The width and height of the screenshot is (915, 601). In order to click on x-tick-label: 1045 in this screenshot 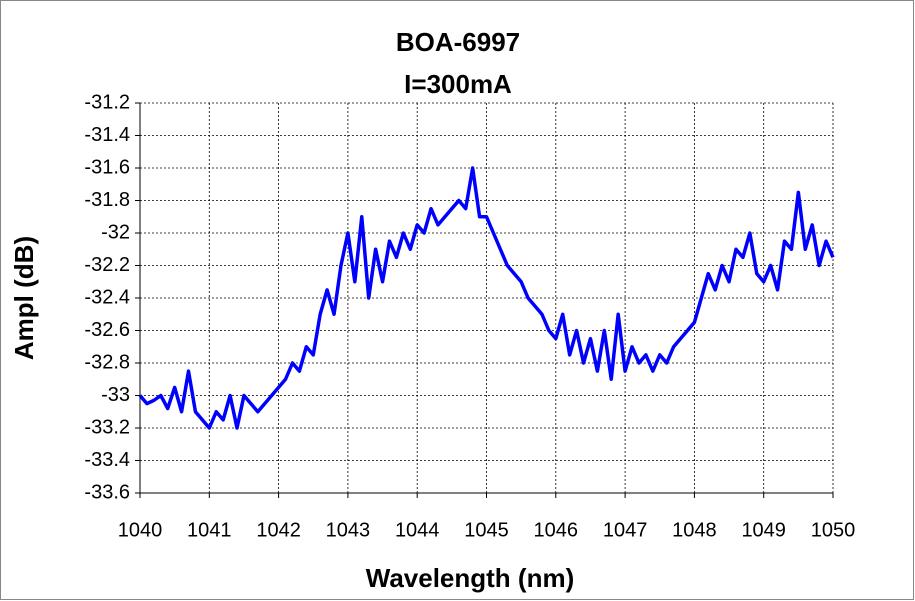, I will do `click(486, 530)`.